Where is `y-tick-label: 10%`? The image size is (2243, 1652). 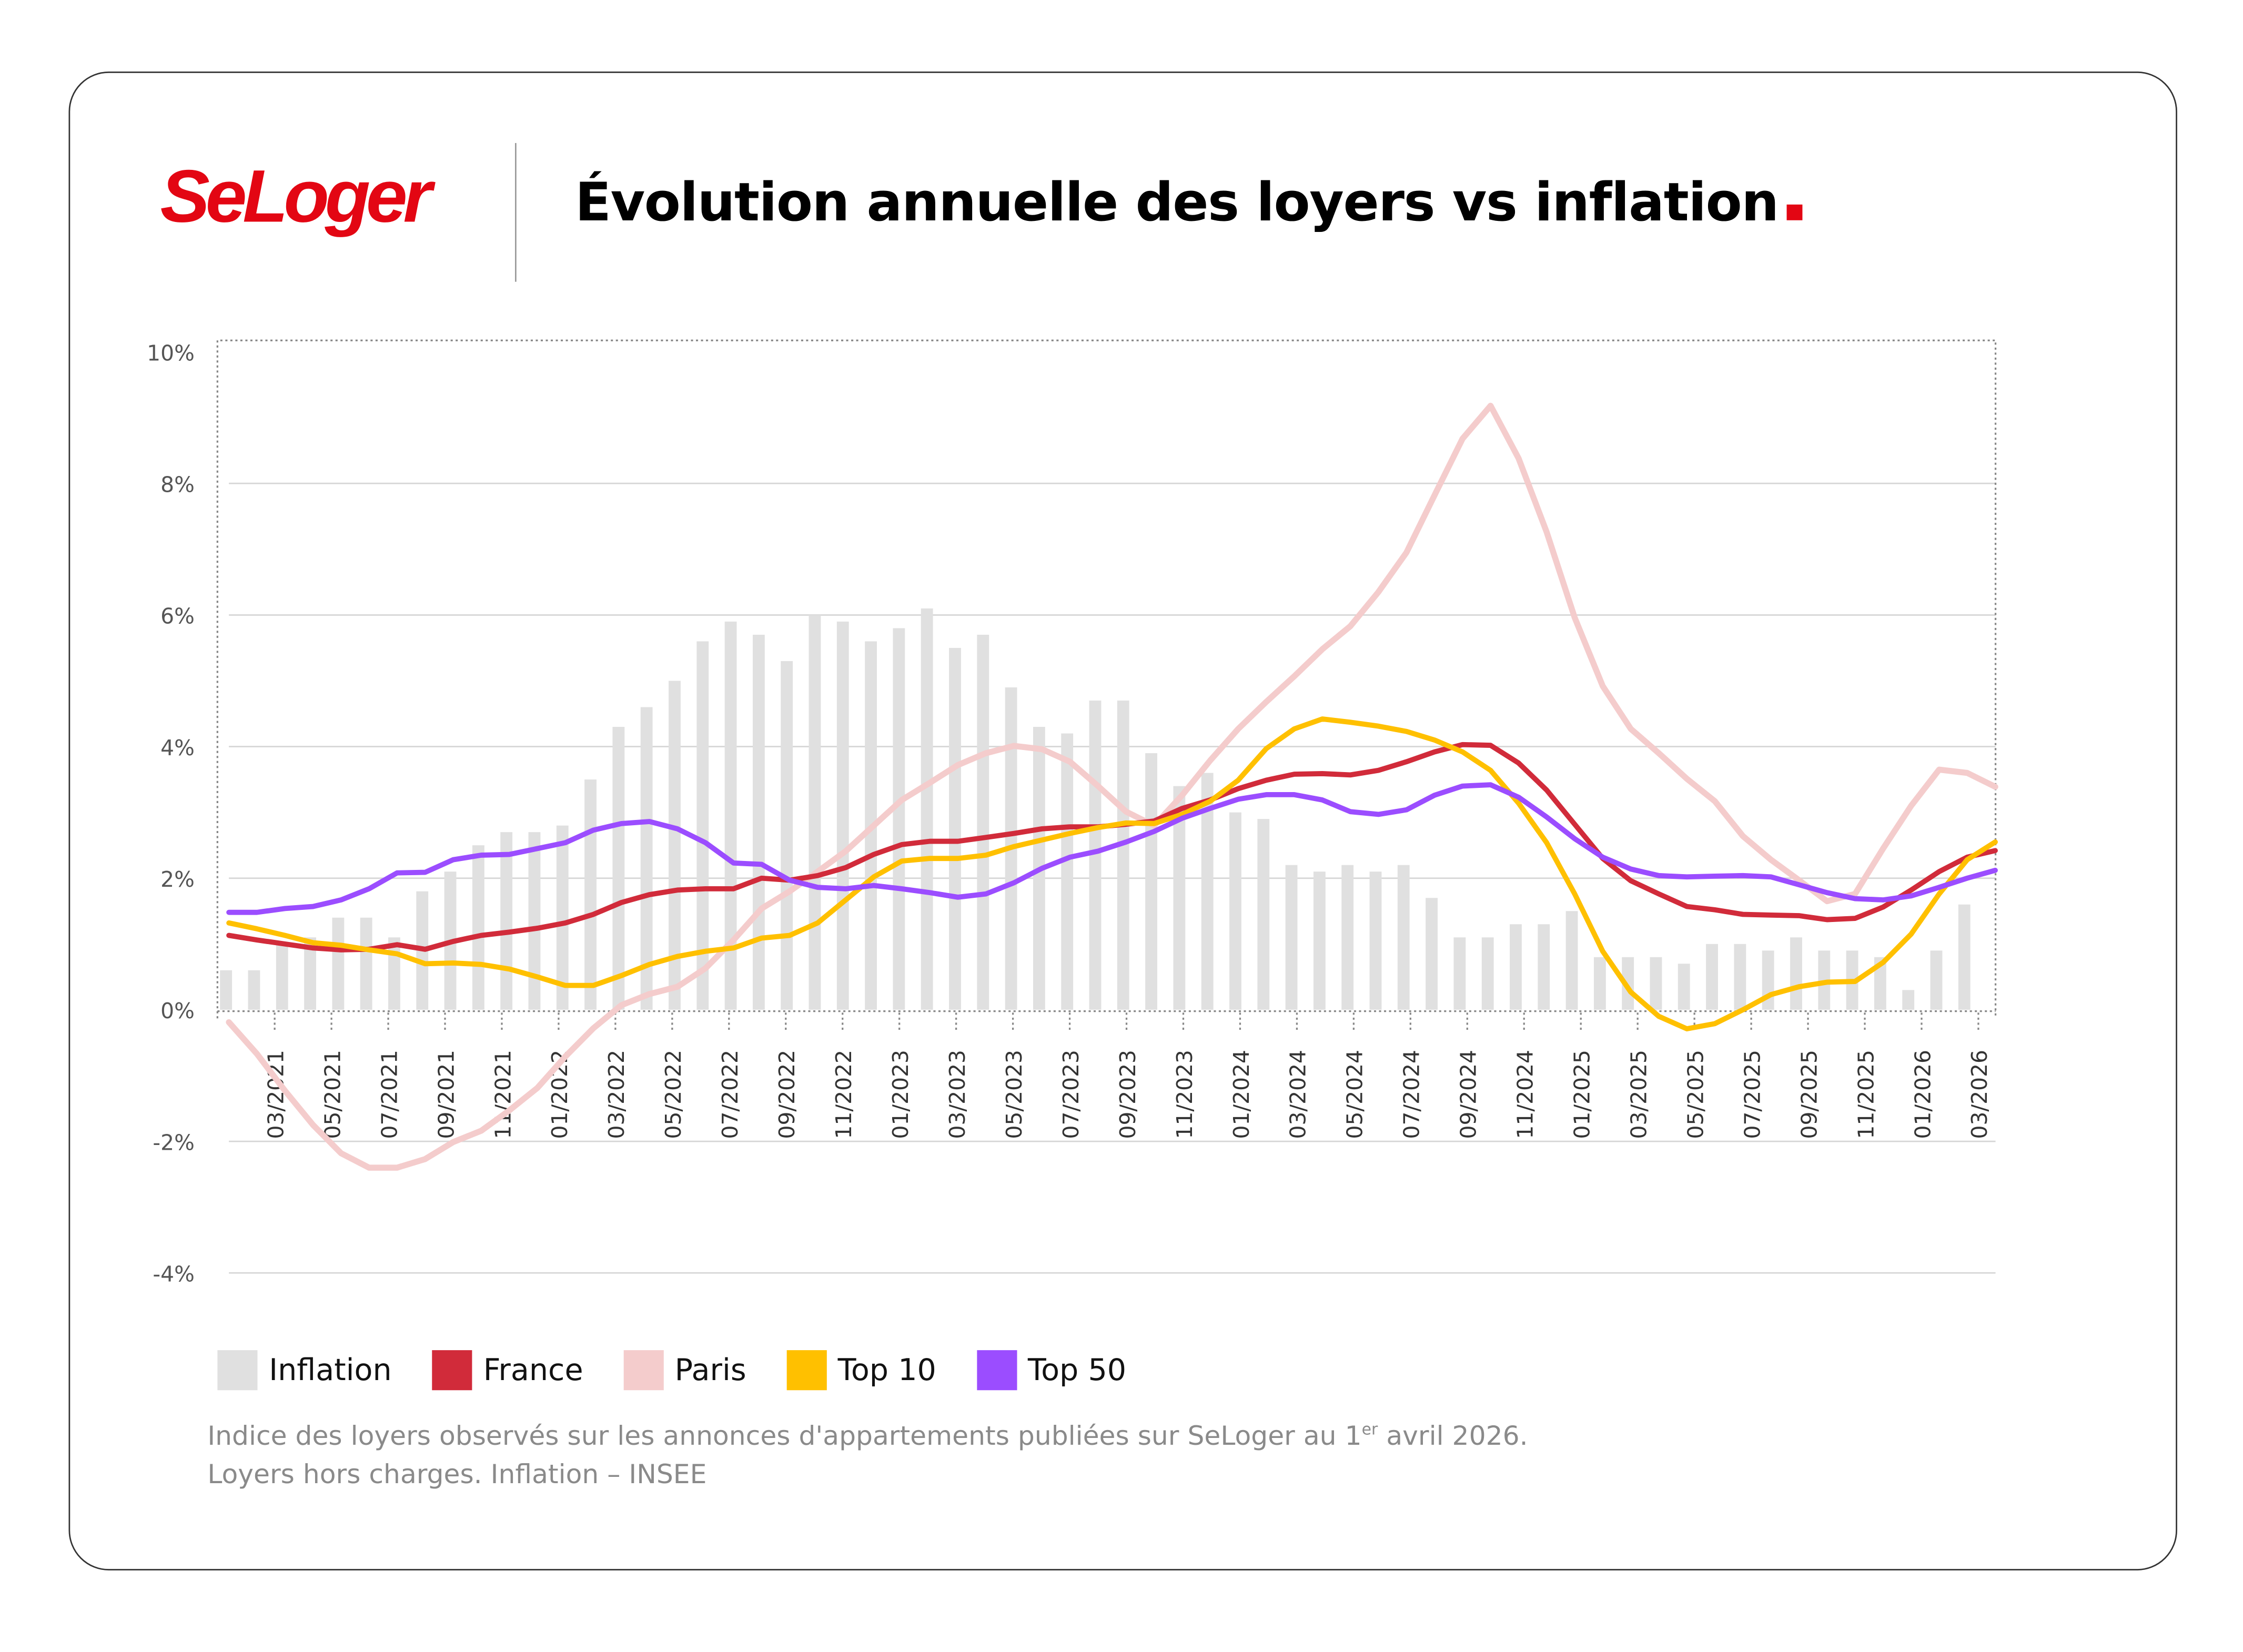 y-tick-label: 10% is located at coordinates (171, 353).